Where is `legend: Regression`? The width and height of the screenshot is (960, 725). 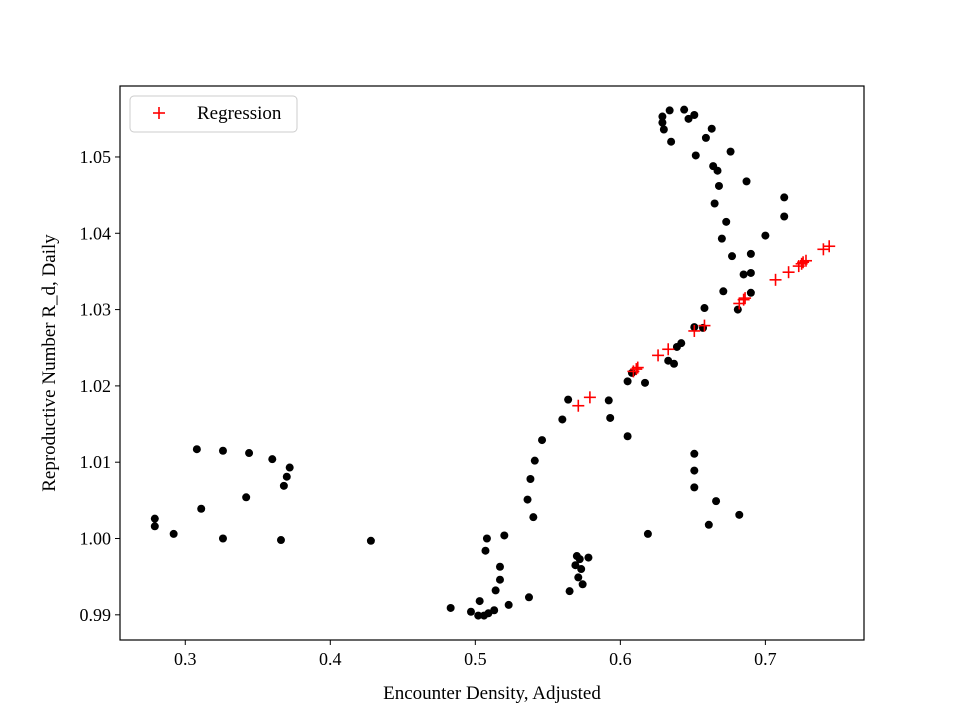
legend: Regression is located at coordinates (213, 114).